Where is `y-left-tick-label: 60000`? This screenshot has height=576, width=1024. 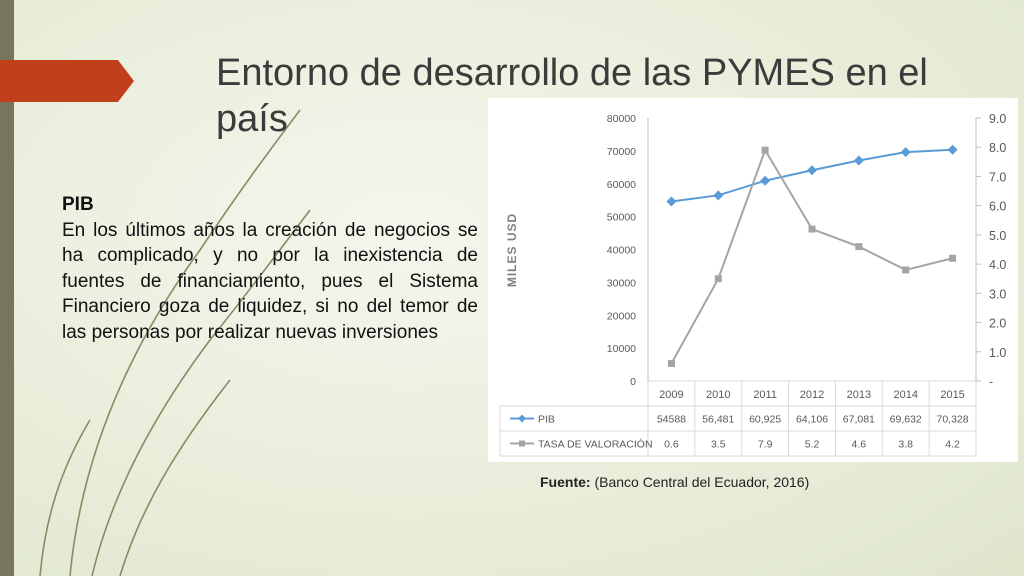 y-left-tick-label: 60000 is located at coordinates (621, 185).